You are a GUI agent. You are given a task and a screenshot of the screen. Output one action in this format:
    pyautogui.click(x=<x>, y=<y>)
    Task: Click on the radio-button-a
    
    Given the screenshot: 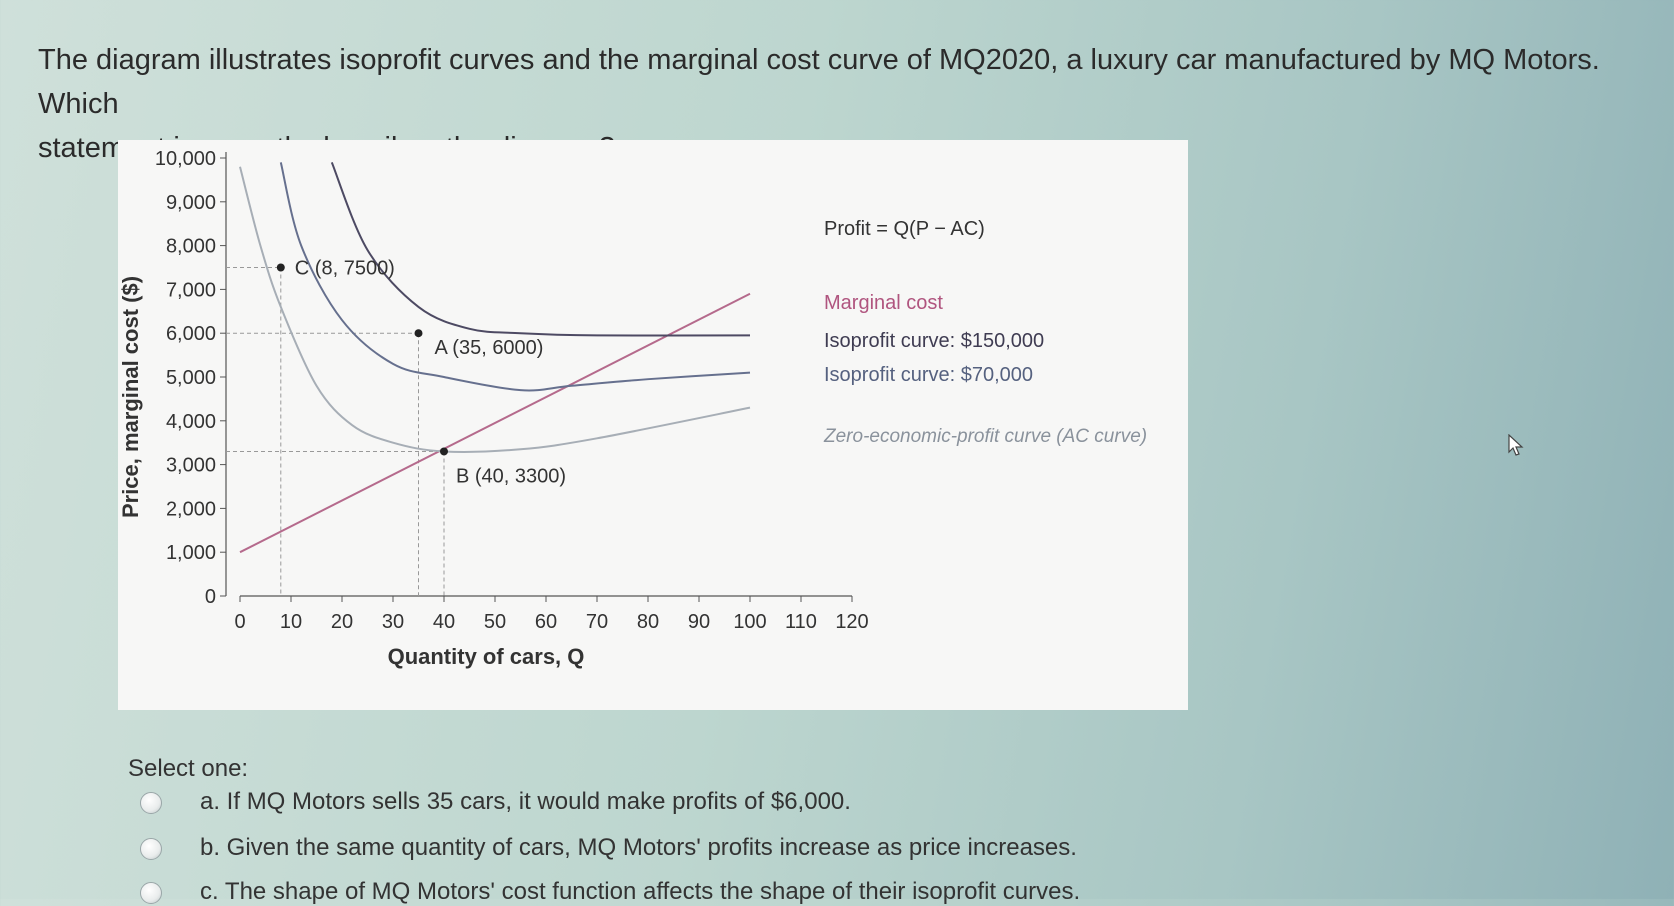 What is the action you would take?
    pyautogui.click(x=151, y=802)
    